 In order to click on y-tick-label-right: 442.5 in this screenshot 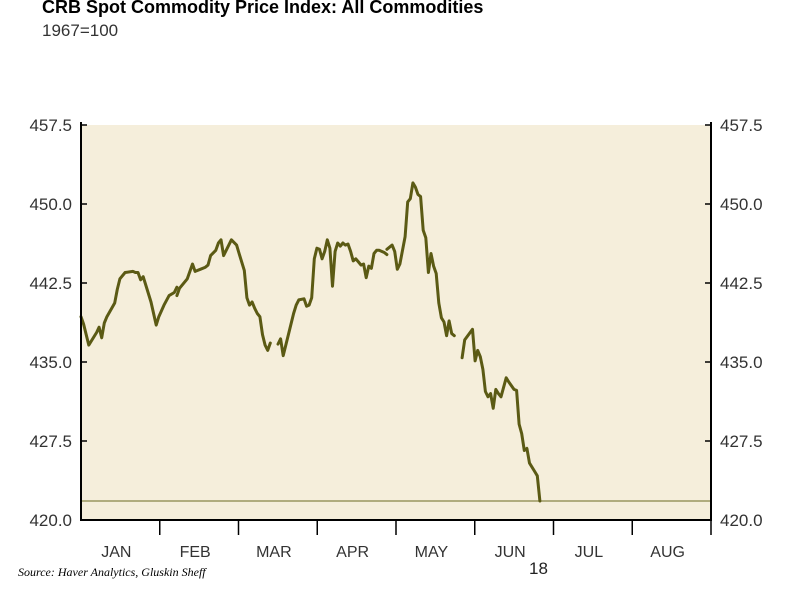, I will do `click(741, 283)`.